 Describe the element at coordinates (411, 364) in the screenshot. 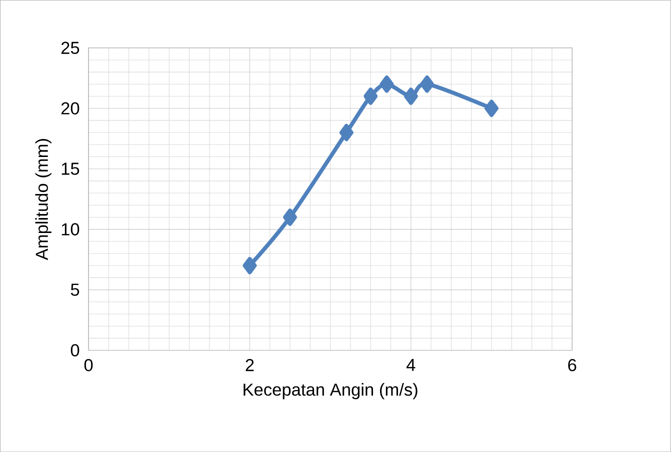

I see `x-tick-label: 4` at that location.